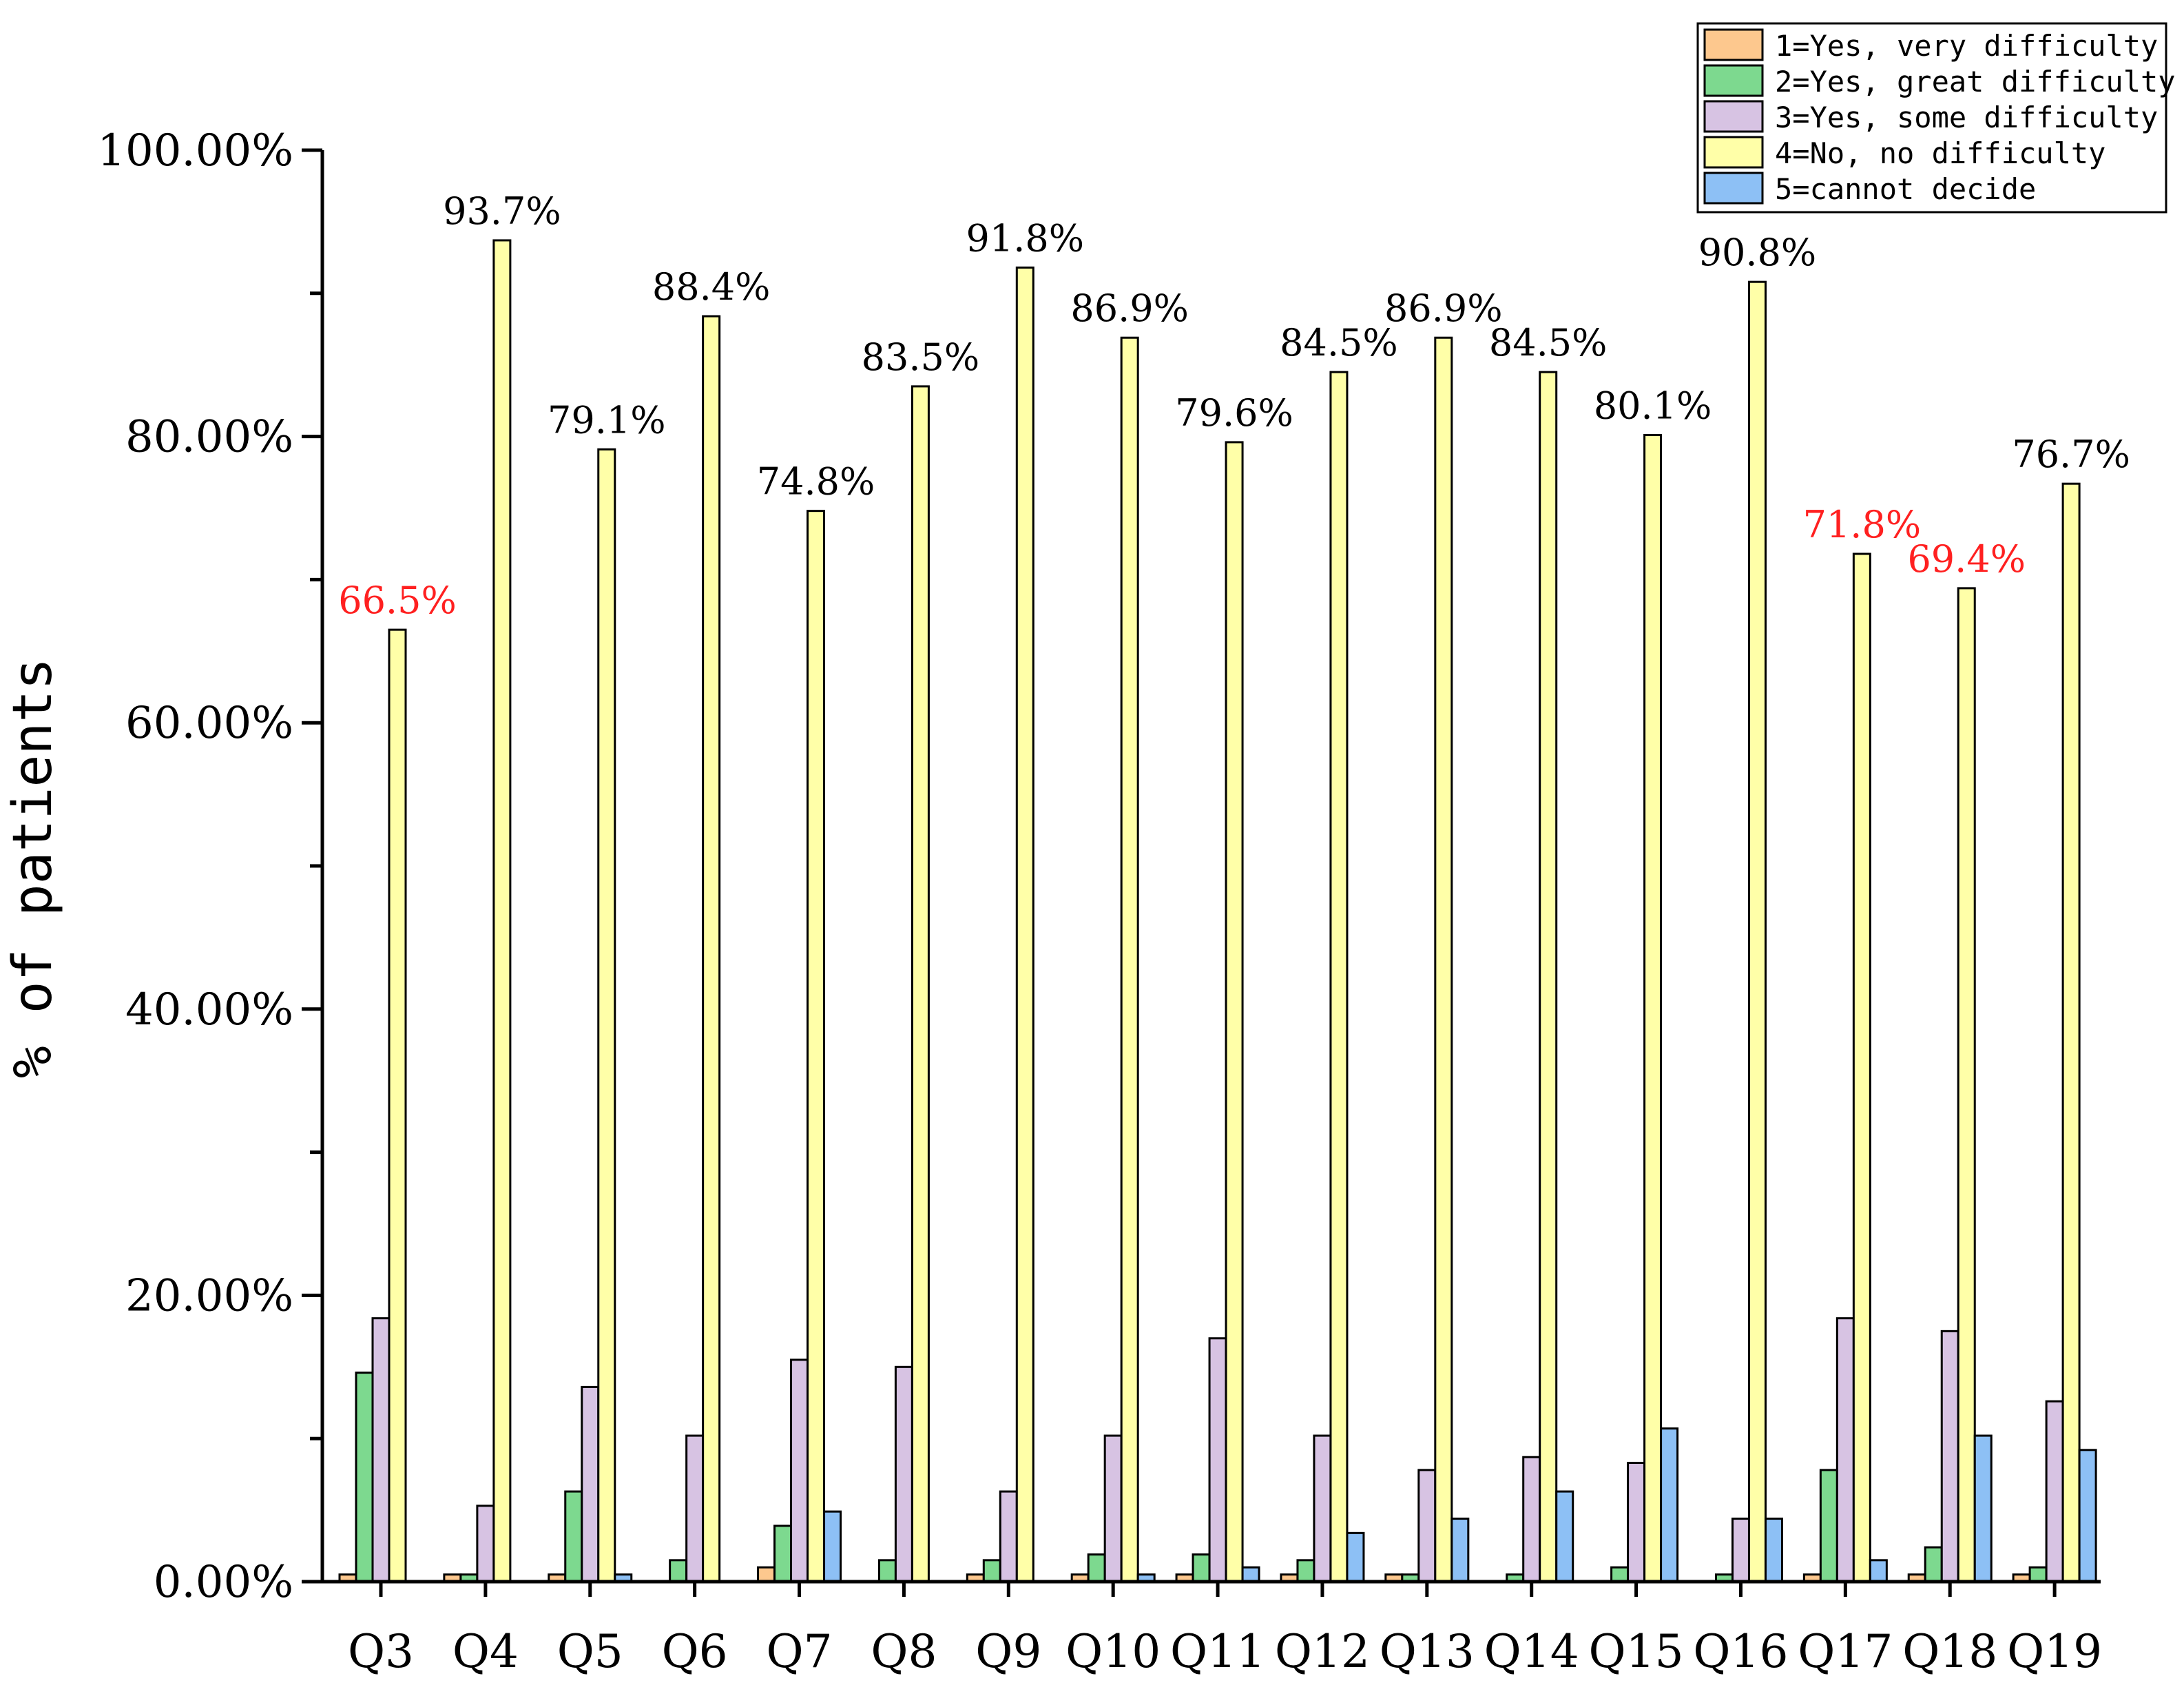 This screenshot has width=2184, height=1685. What do you see at coordinates (1740, 1651) in the screenshot?
I see `x-tick-label-q16: Q16` at bounding box center [1740, 1651].